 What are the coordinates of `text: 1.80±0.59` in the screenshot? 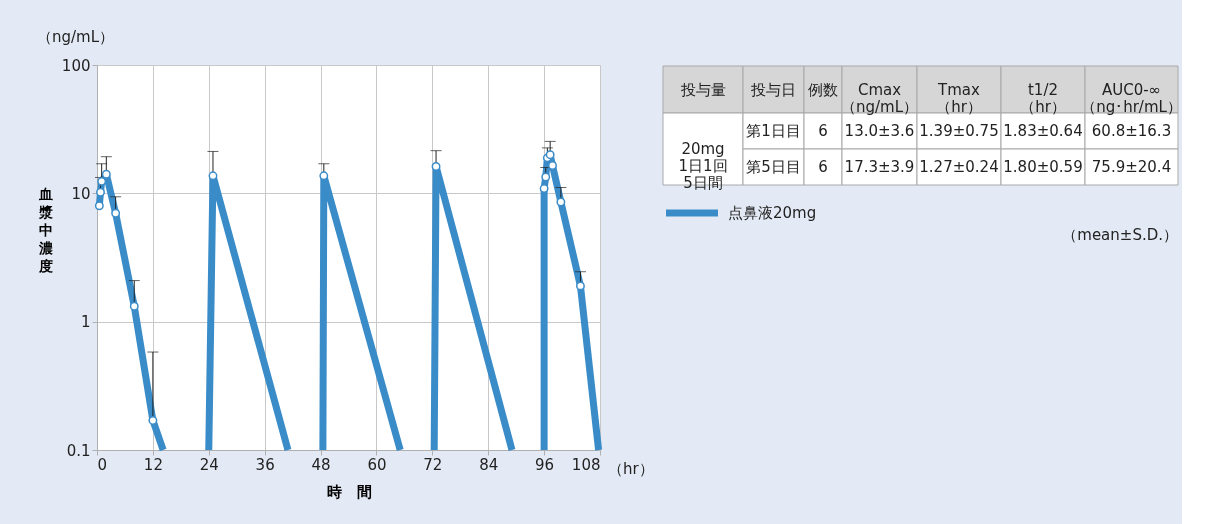 It's located at (1043, 167).